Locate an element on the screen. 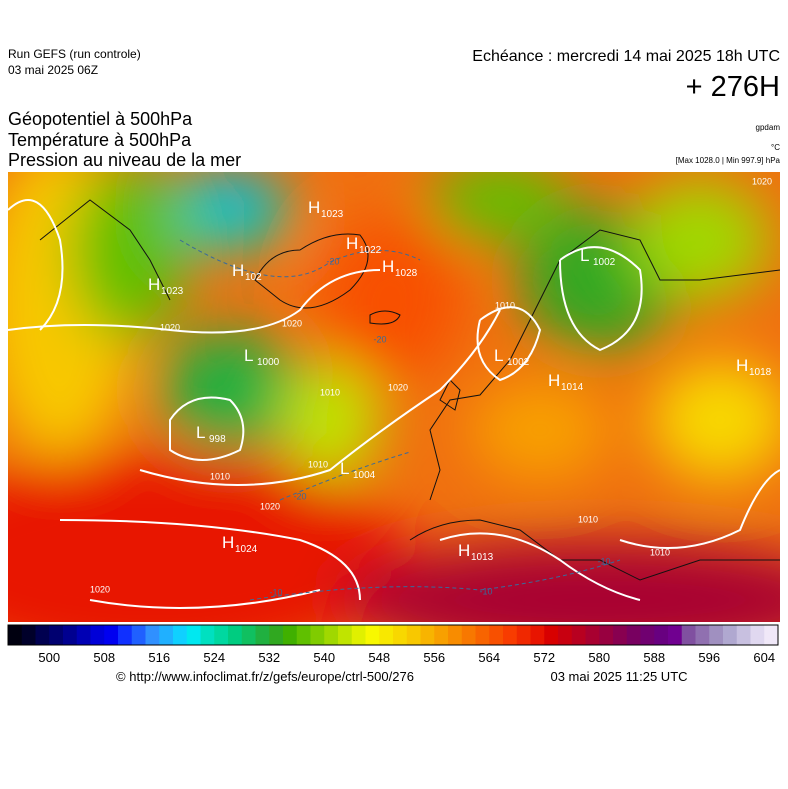 The image size is (788, 789). colorbar-tick-label: 508 is located at coordinates (104, 657).